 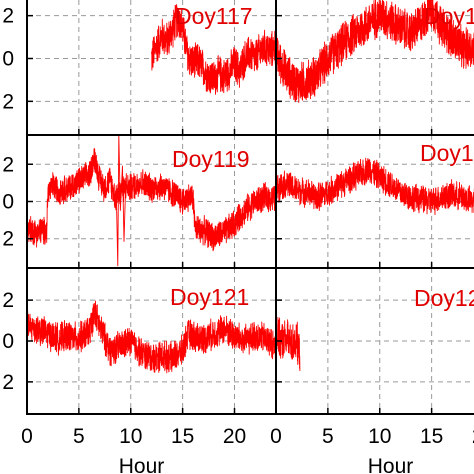 What do you see at coordinates (288, 344) in the screenshot?
I see `trace-doy122` at bounding box center [288, 344].